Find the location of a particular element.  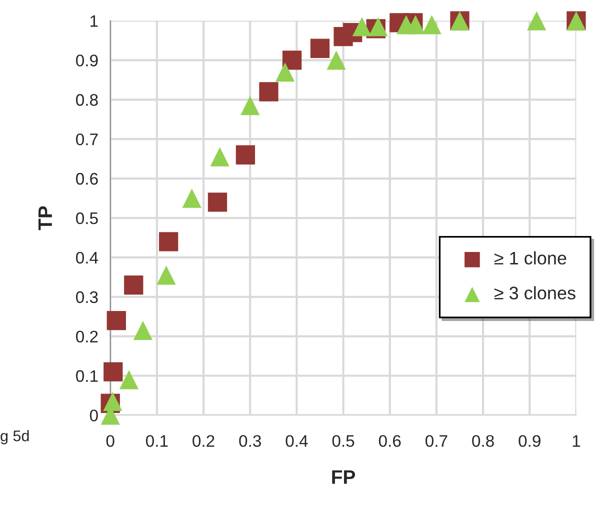

x-tick-label: 0.8 is located at coordinates (483, 441).